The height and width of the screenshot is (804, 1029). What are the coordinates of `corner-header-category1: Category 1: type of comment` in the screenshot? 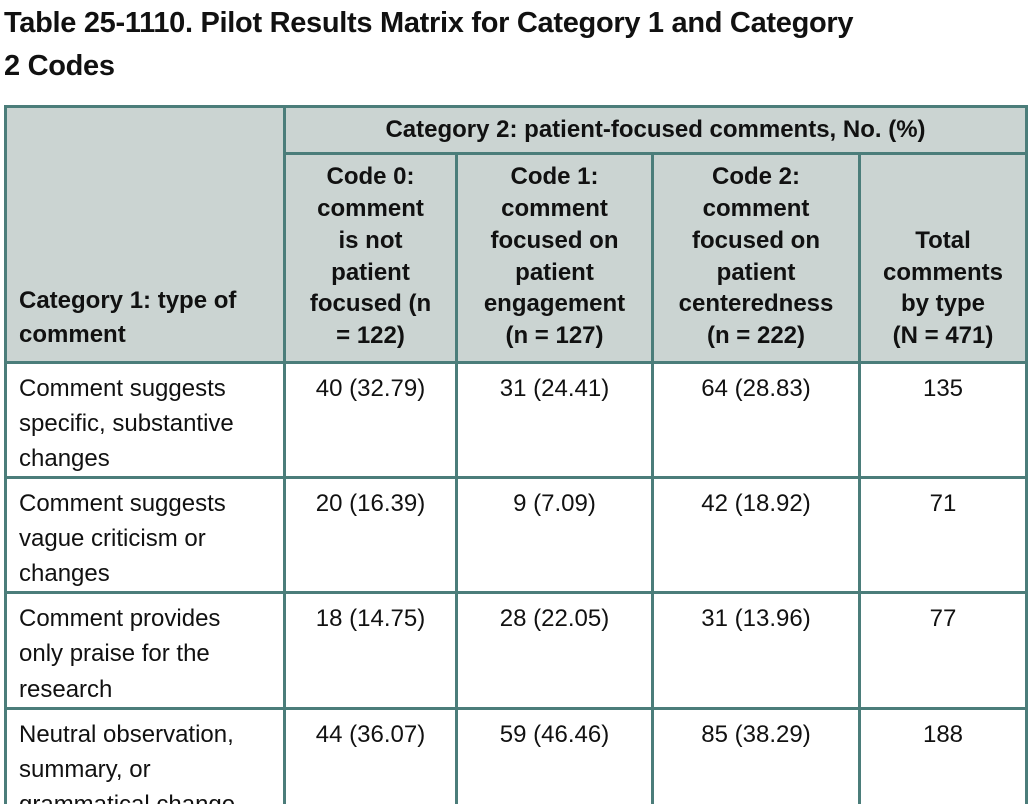 It's located at (145, 234).